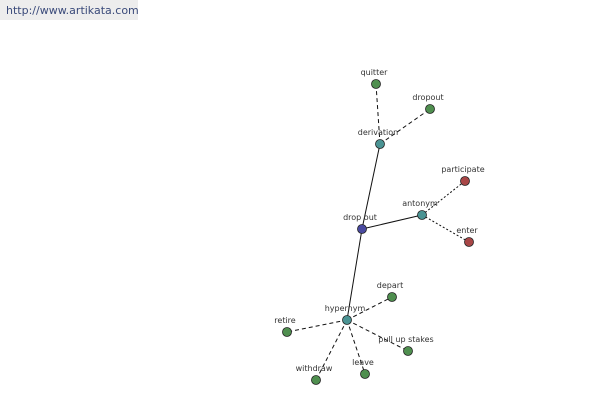 This screenshot has width=600, height=400. What do you see at coordinates (345, 308) in the screenshot?
I see `node-label: hypernym` at bounding box center [345, 308].